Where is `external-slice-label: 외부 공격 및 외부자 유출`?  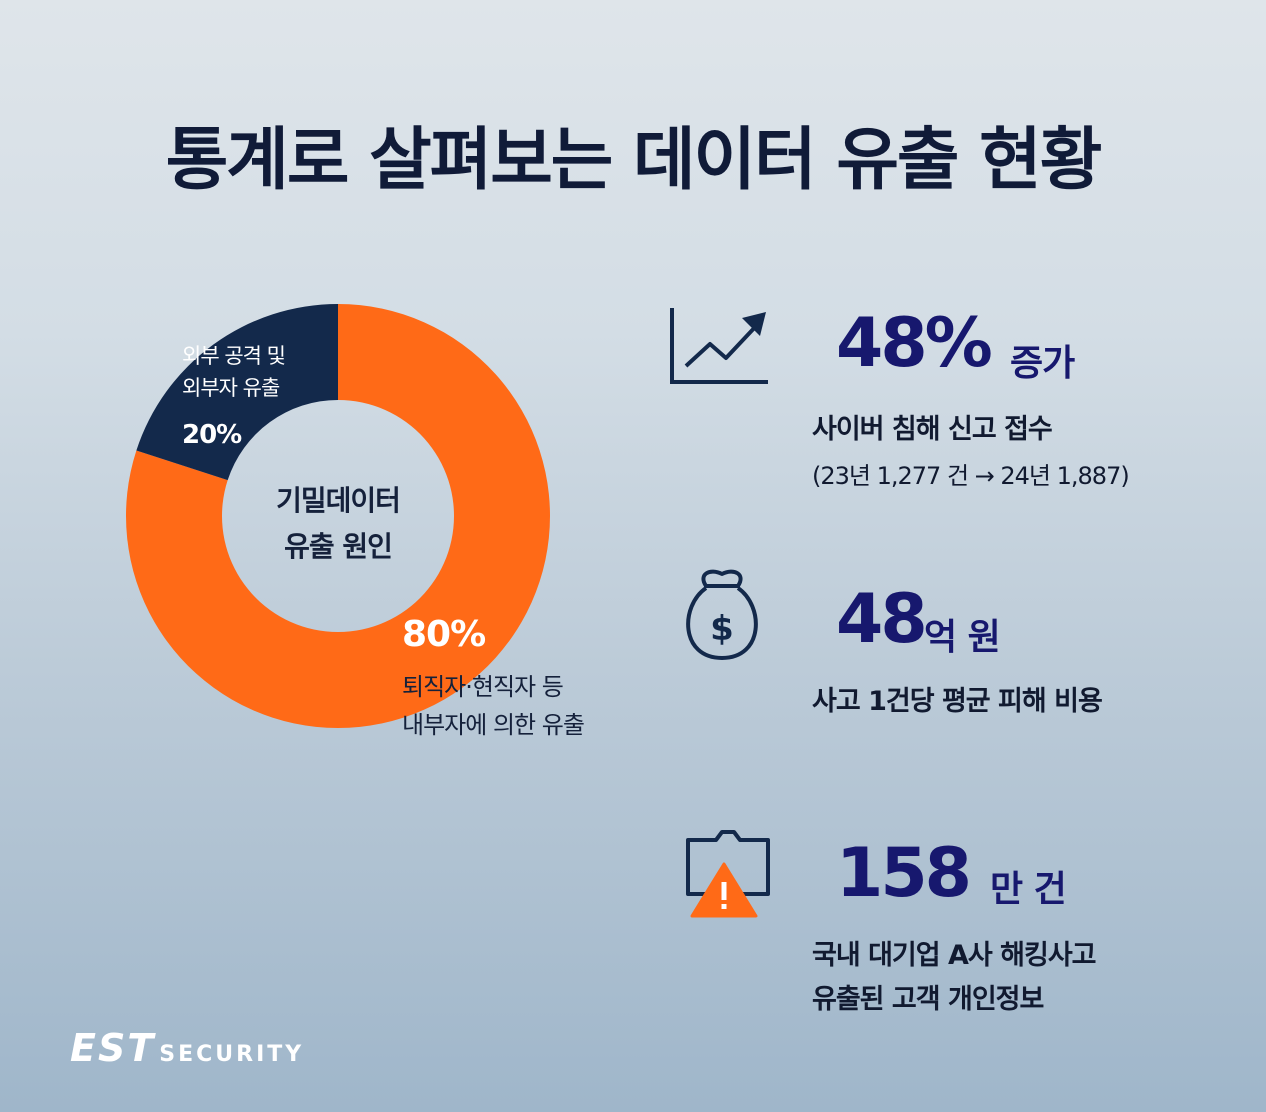
external-slice-label: 외부 공격 및 외부자 유출 is located at coordinates (234, 372).